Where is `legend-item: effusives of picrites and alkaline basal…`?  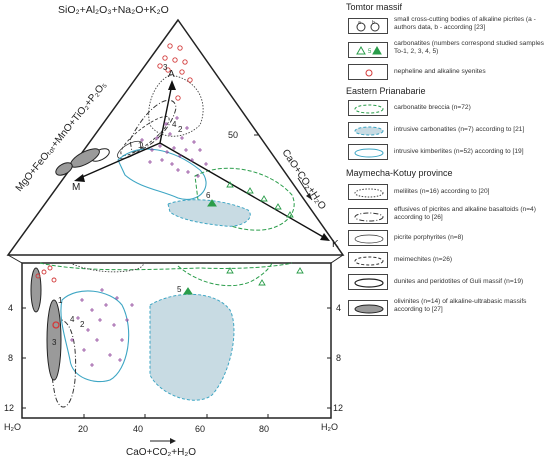
legend-item: effusives of picrites and alkaline basal… is located at coordinates (448, 216).